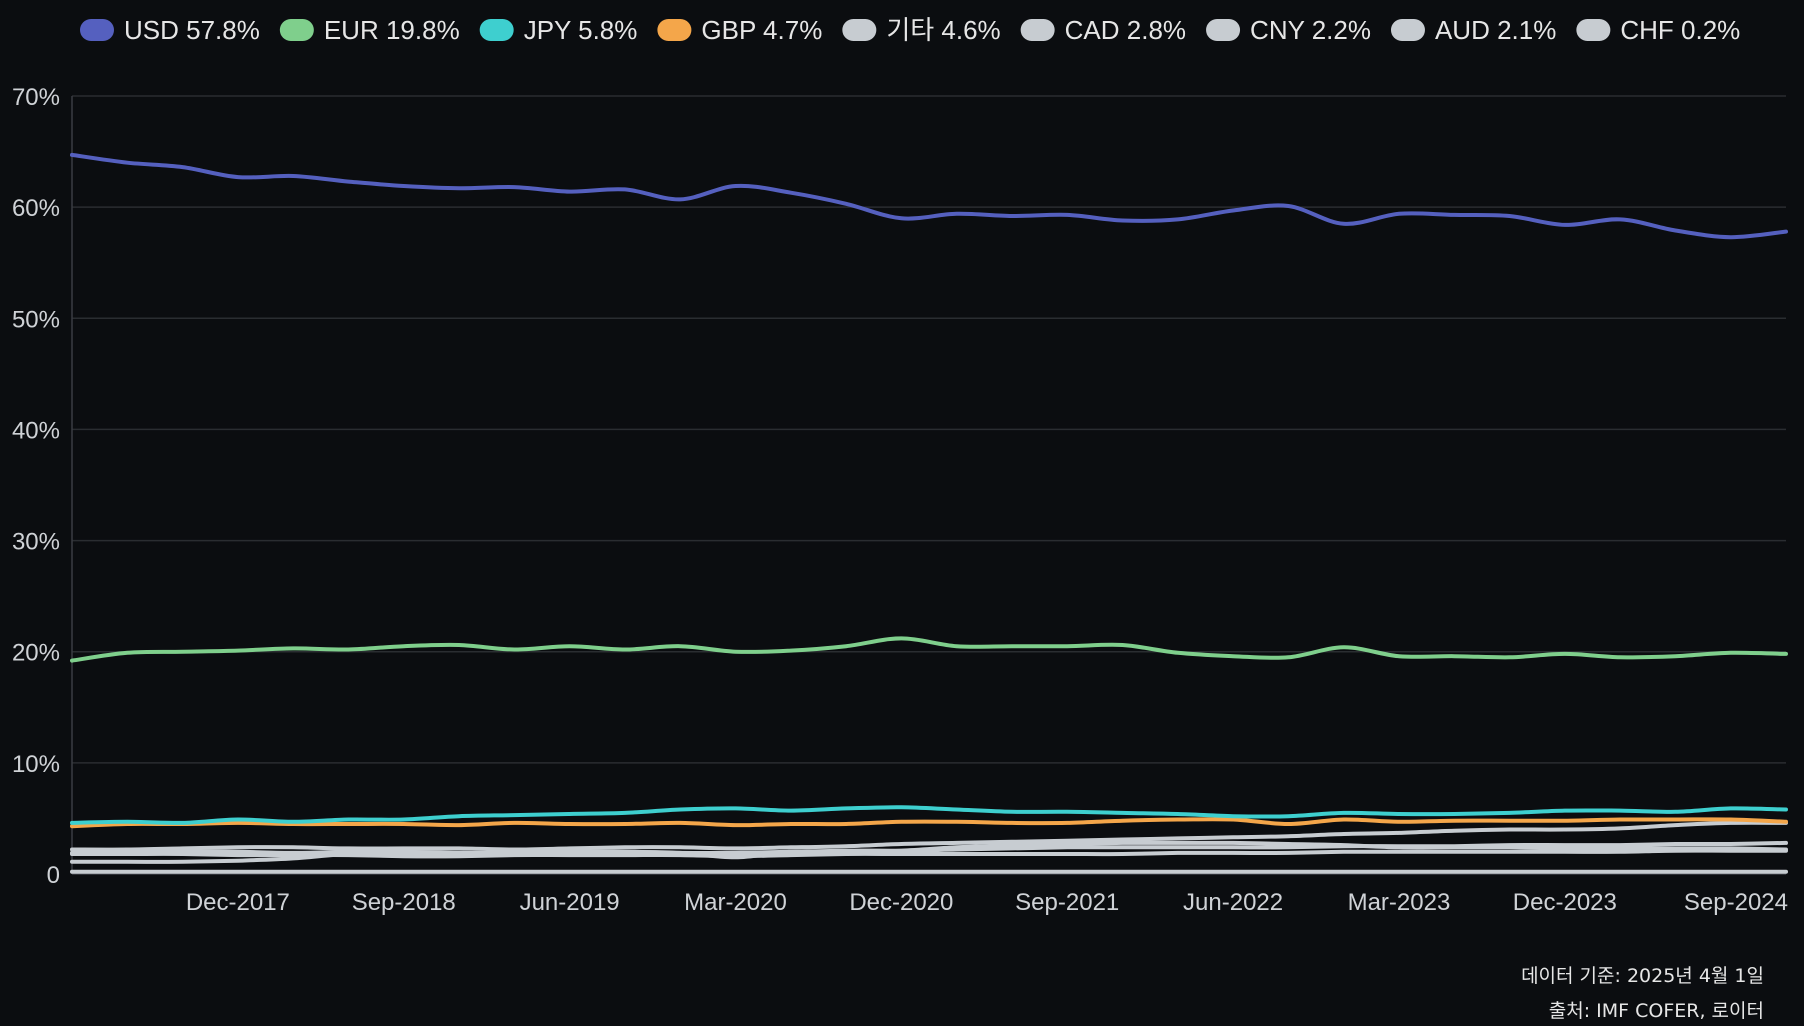  I want to click on x-tick-label: Sep-2024, so click(1736, 902).